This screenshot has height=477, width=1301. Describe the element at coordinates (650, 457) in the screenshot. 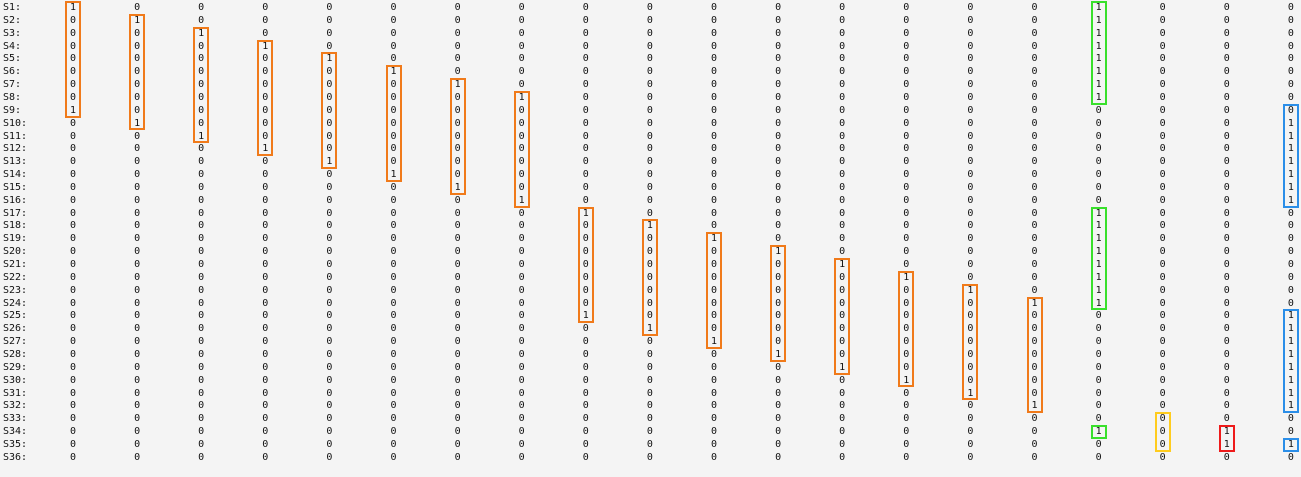

I see `matrix-row: S36: 0 0 0 0 0 0 0 0 0 0 0 0 0 0 0 0 0 0 0 0` at that location.